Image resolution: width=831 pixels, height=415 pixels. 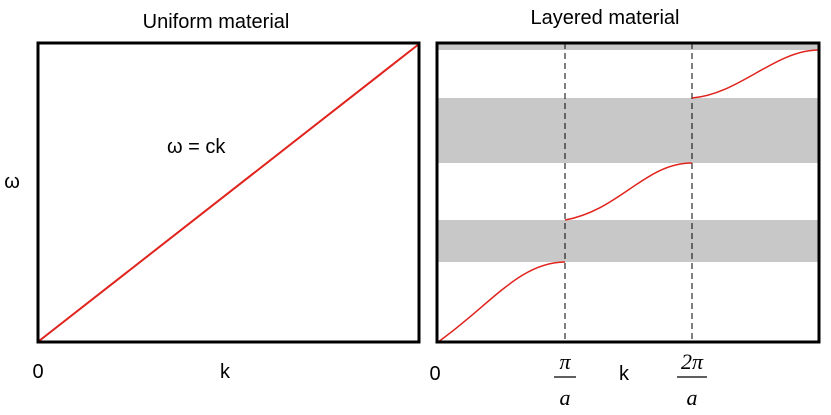 I want to click on layered-panel-title: Layered material, so click(x=605, y=18).